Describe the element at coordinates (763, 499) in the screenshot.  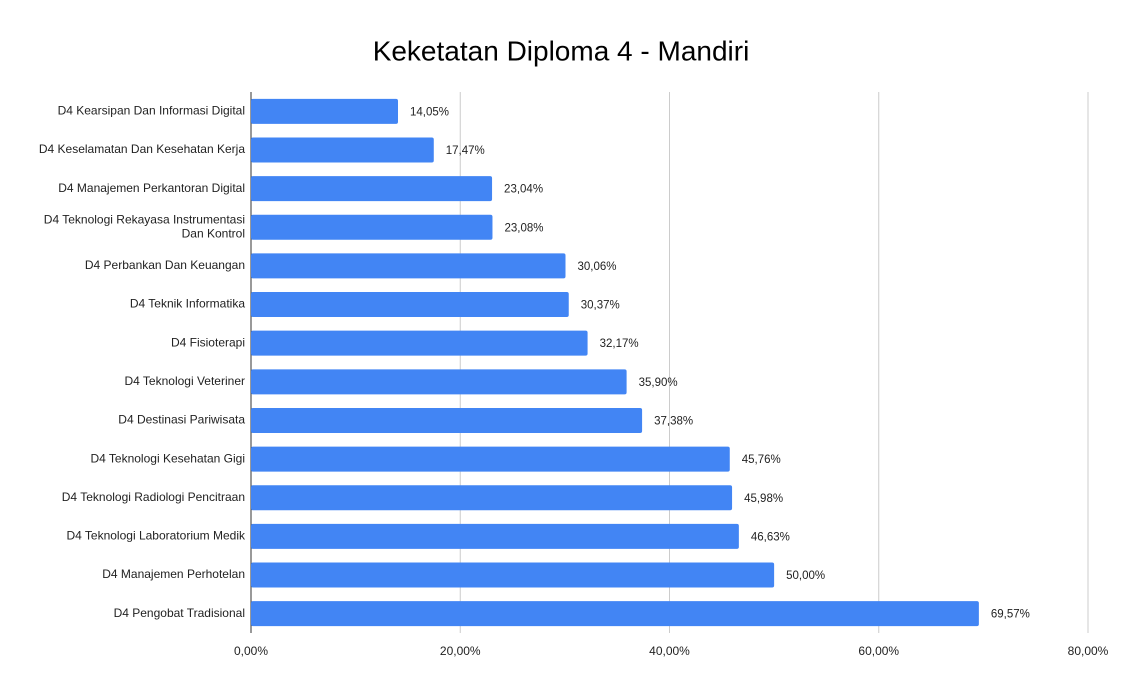
I see `value-label: 45,98%` at that location.